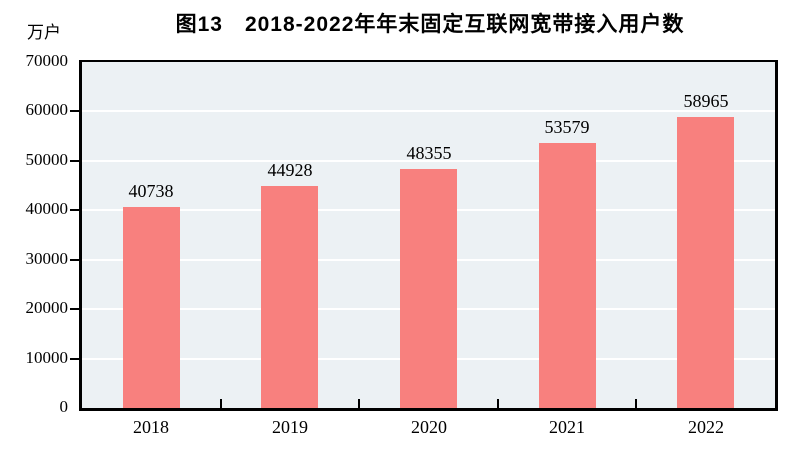 This screenshot has width=800, height=458. I want to click on bar-2019, so click(289, 297).